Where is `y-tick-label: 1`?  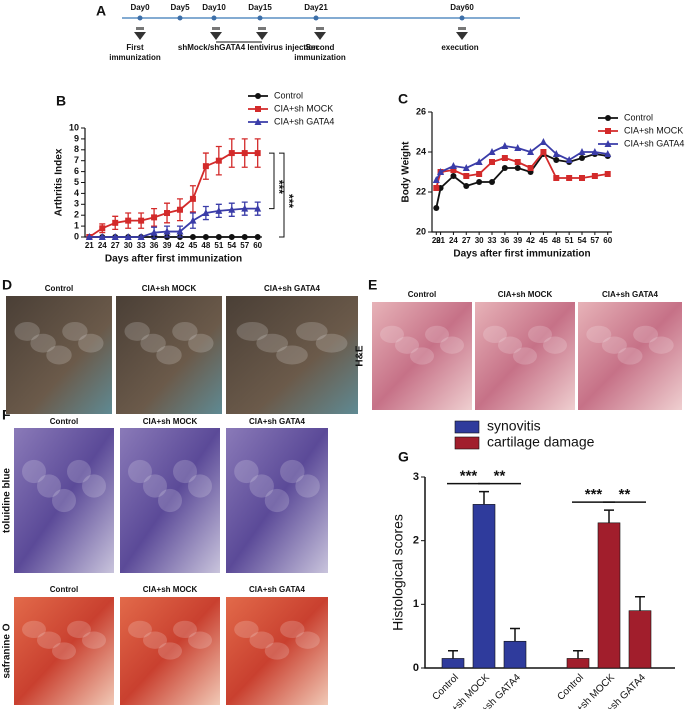 y-tick-label: 1 is located at coordinates (76, 225).